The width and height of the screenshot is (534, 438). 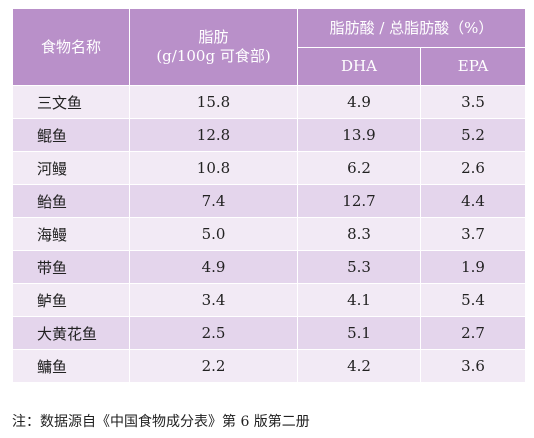 What do you see at coordinates (213, 267) in the screenshot?
I see `fat-cell: 4.9` at bounding box center [213, 267].